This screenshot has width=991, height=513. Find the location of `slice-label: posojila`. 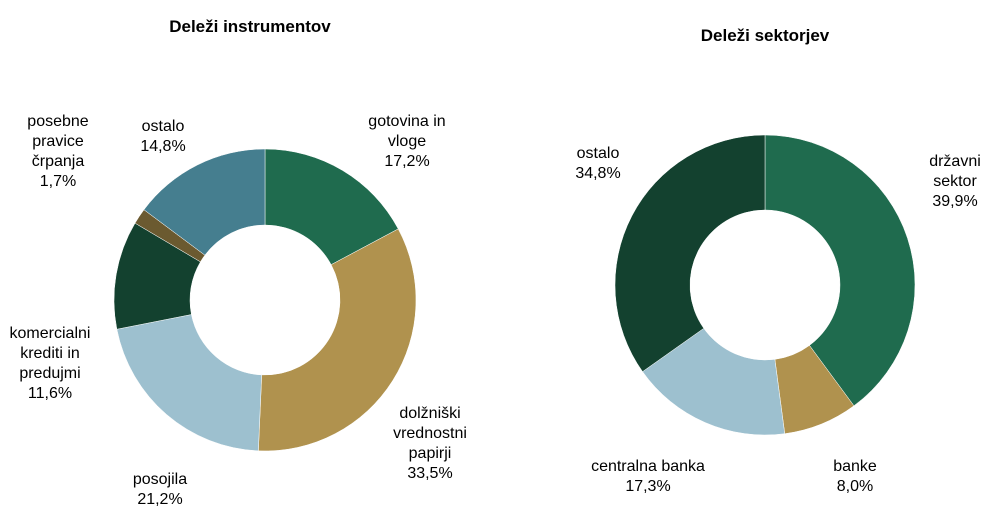

slice-label: posojila is located at coordinates (160, 479).